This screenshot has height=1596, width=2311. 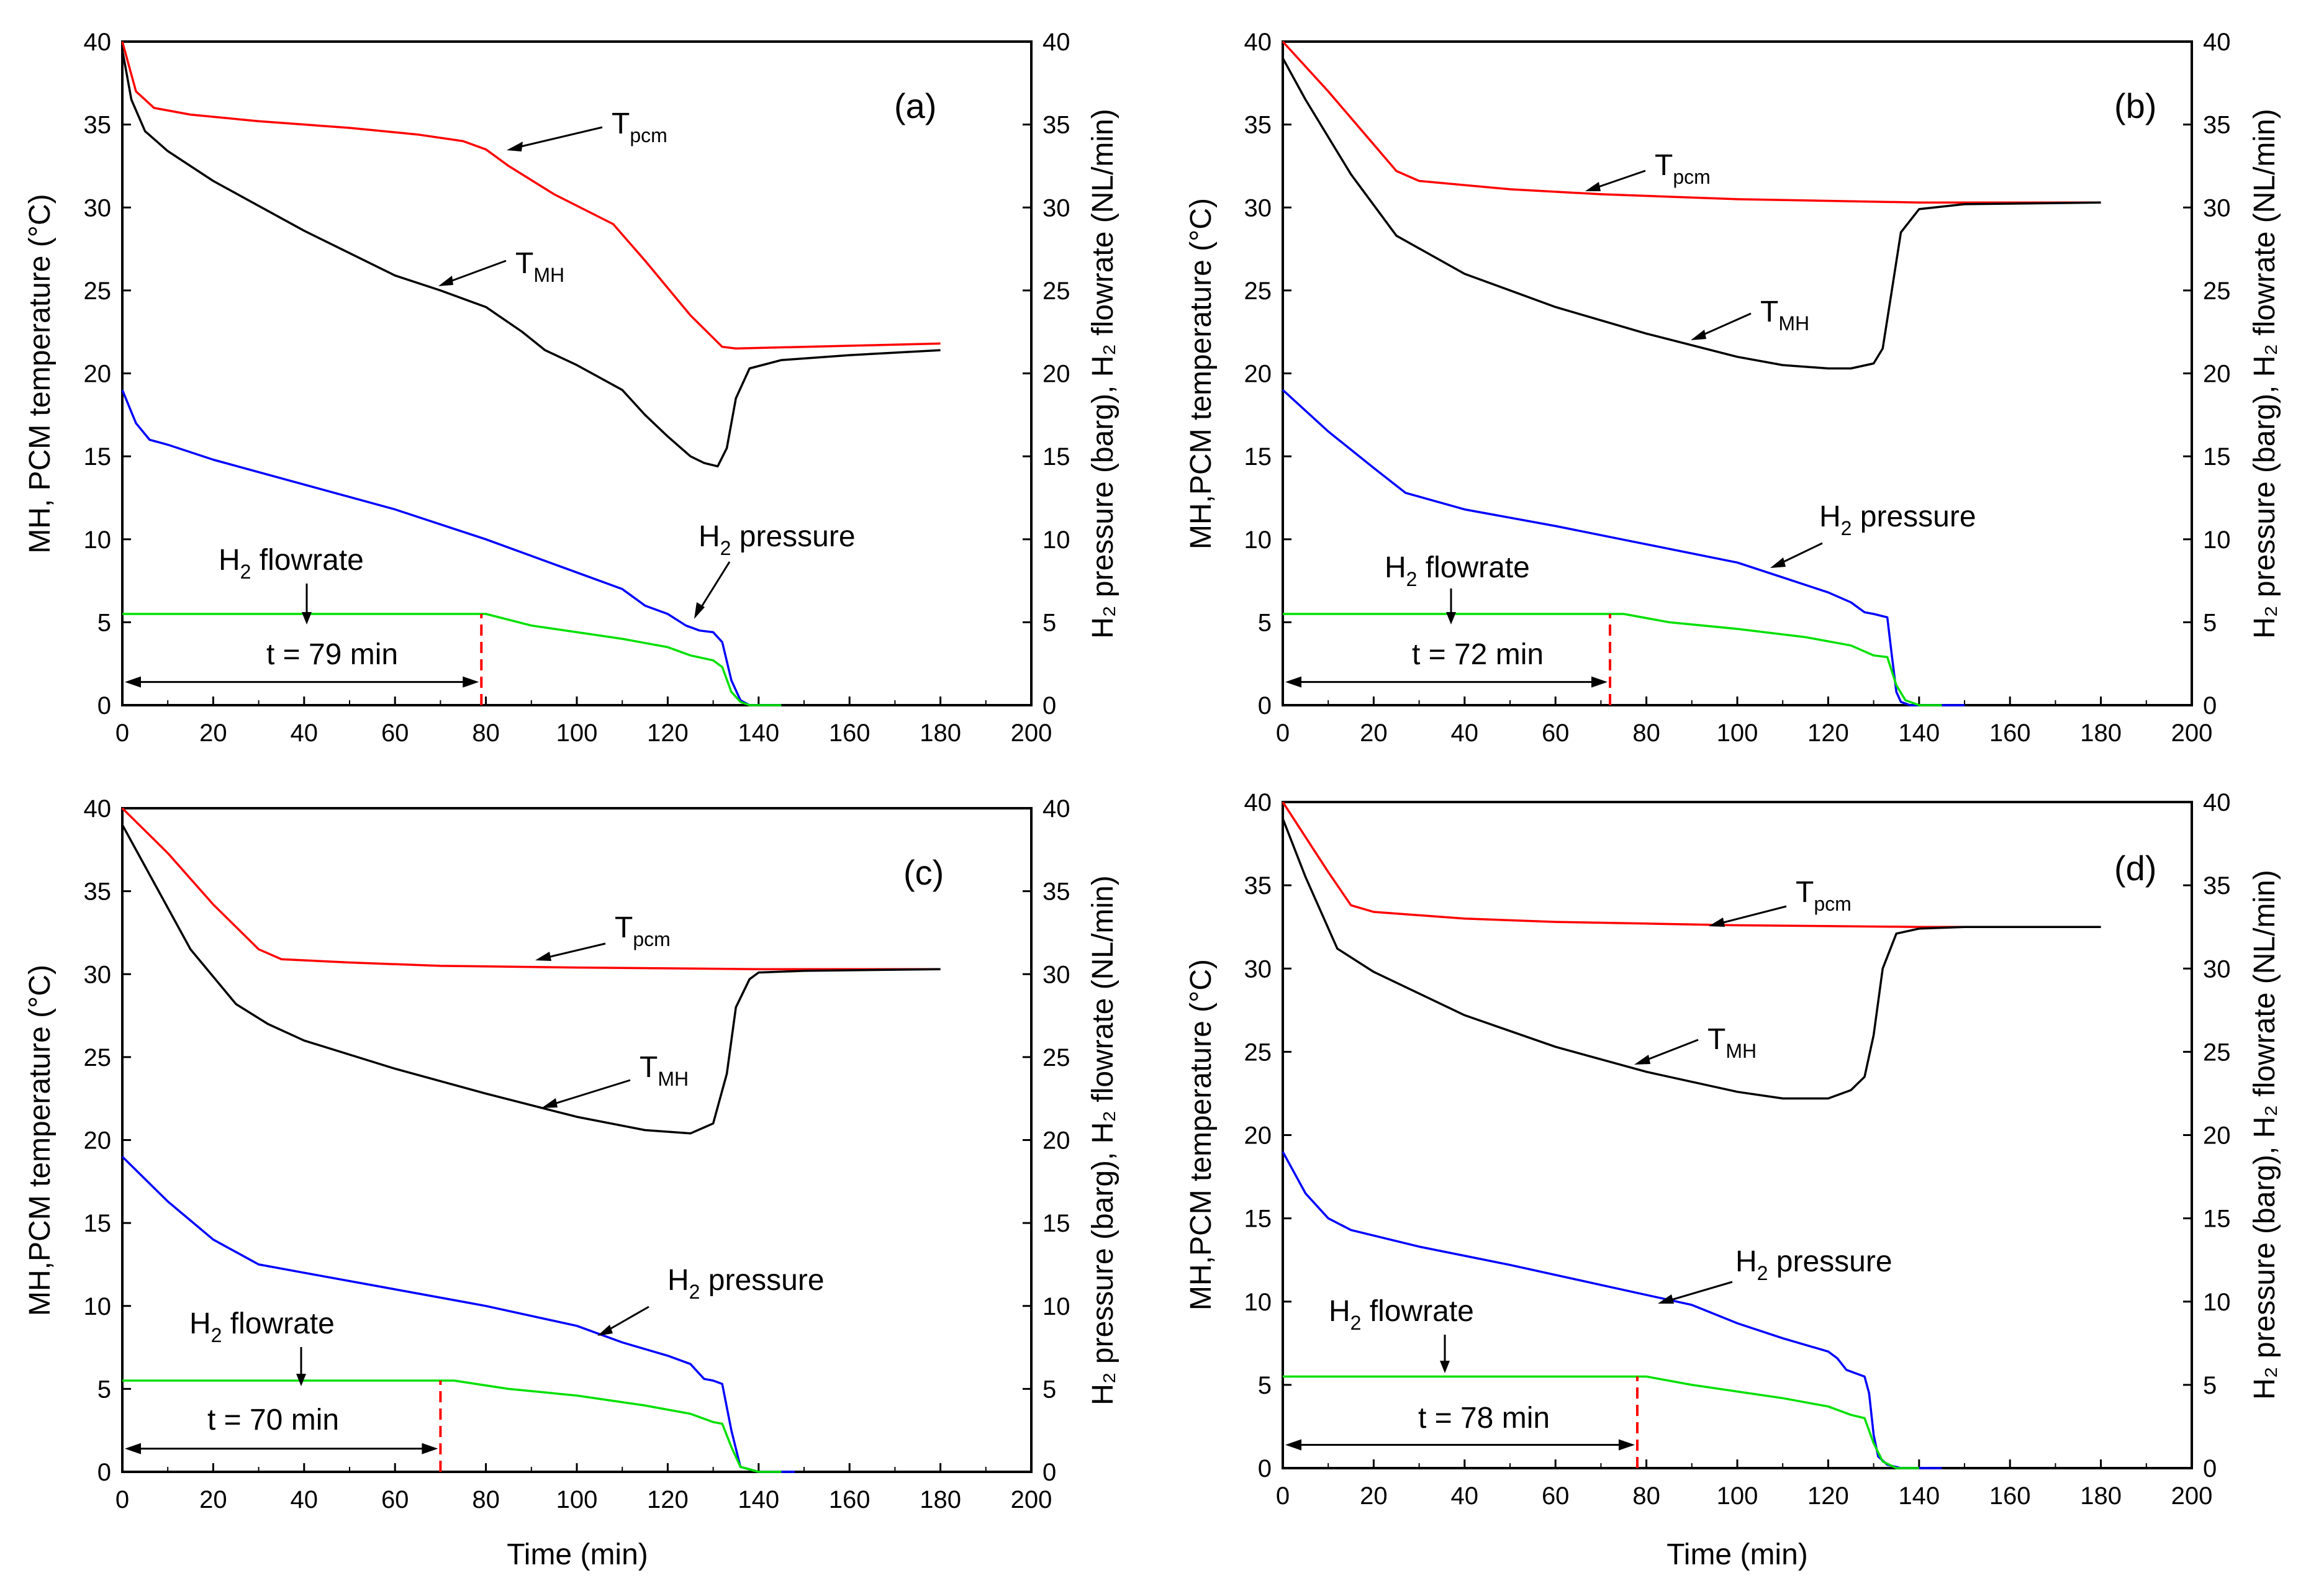 I want to click on y-tick-label-right: 25, so click(x=2217, y=291).